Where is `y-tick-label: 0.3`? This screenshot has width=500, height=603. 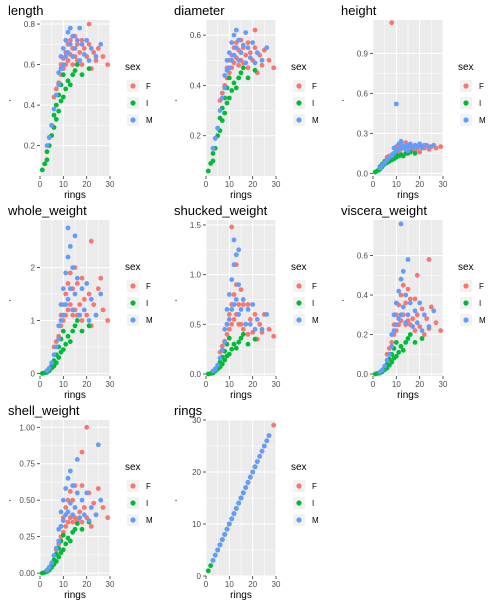 y-tick-label: 0.3 is located at coordinates (363, 133).